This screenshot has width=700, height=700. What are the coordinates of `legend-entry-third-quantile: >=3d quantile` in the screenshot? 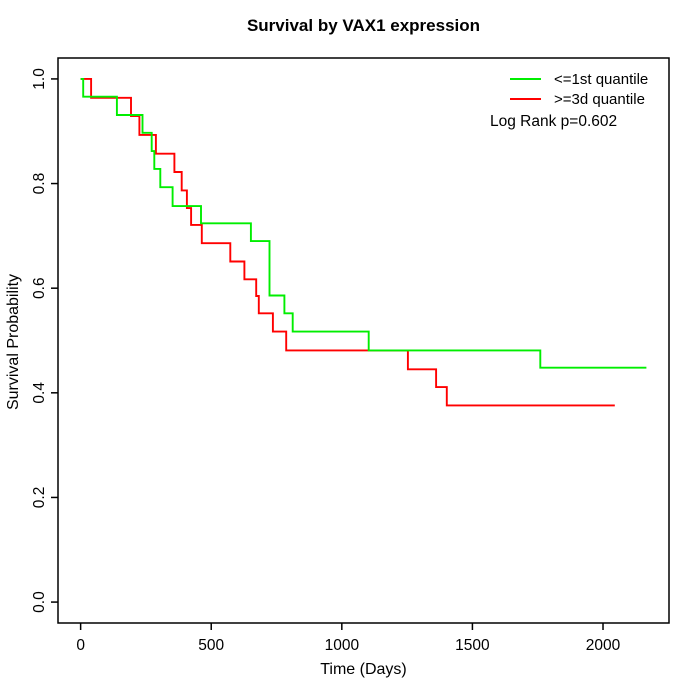 It's located at (579, 99).